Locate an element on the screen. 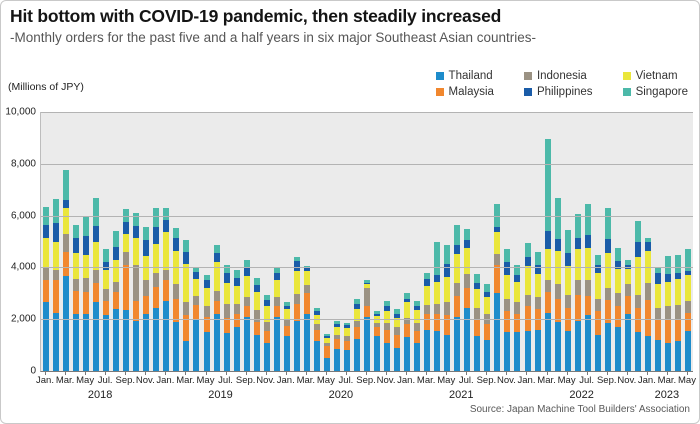  x-tick-label: Nov. is located at coordinates (386, 380).